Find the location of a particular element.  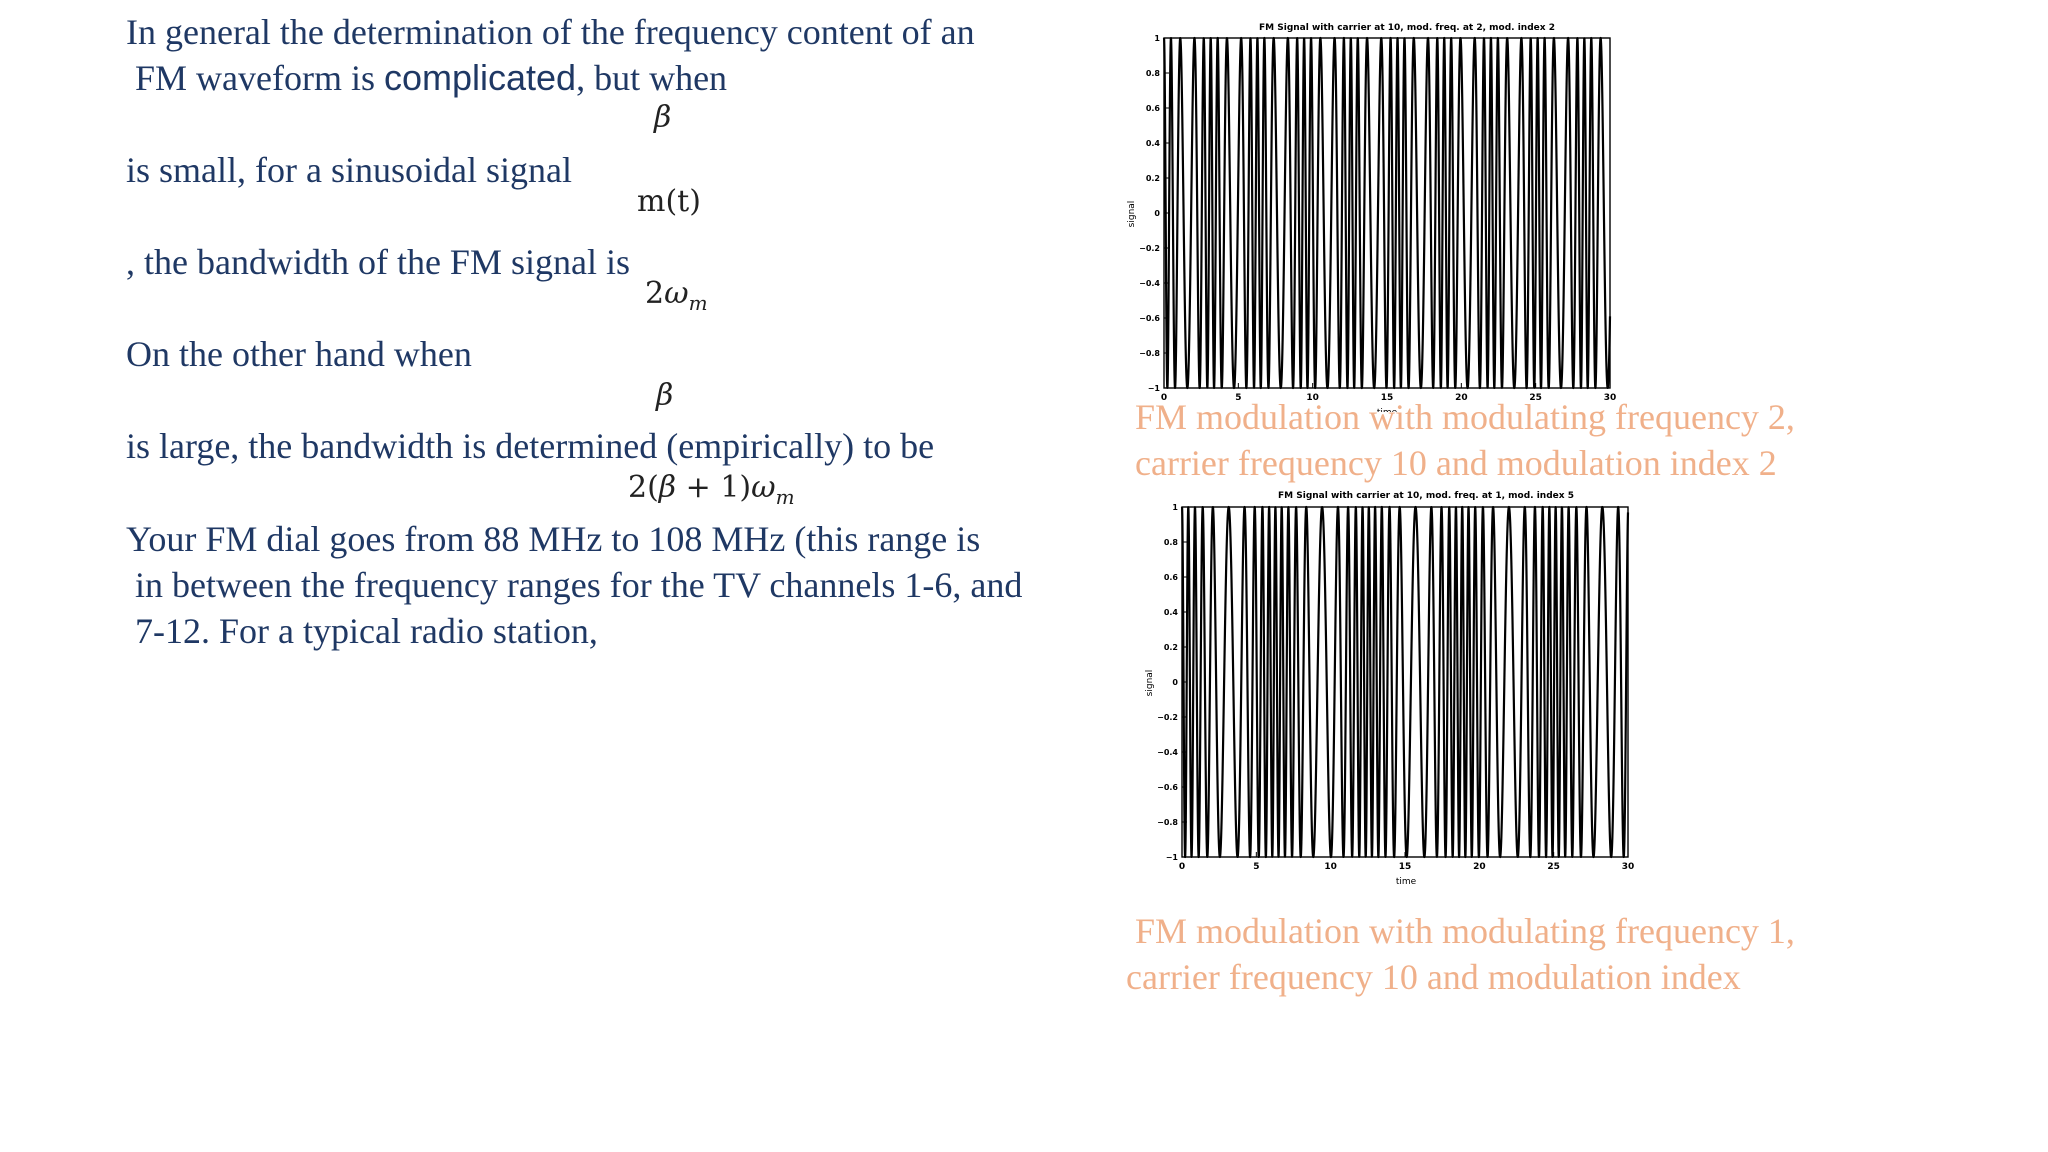

math-2-omega-m: 2ωm is located at coordinates (676, 295).